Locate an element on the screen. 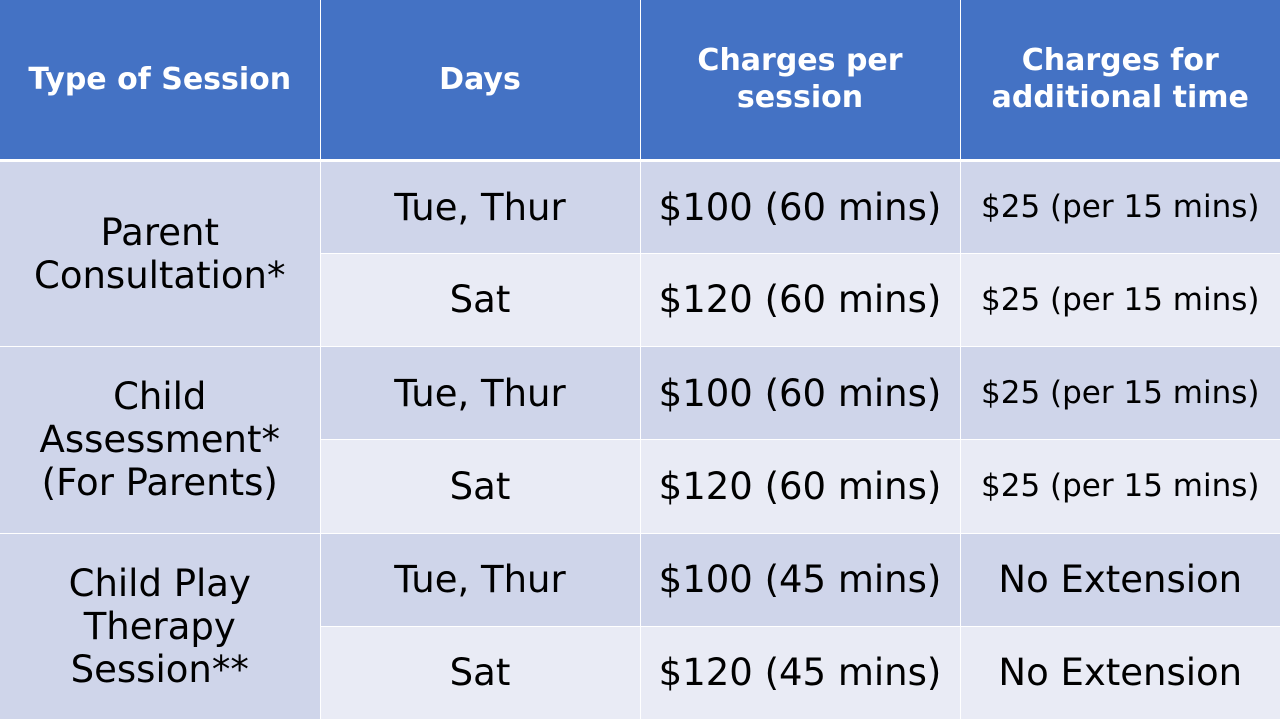 The height and width of the screenshot is (720, 1280). session-type-child-assessment: Child Assessment* (For Parents) is located at coordinates (160, 440).